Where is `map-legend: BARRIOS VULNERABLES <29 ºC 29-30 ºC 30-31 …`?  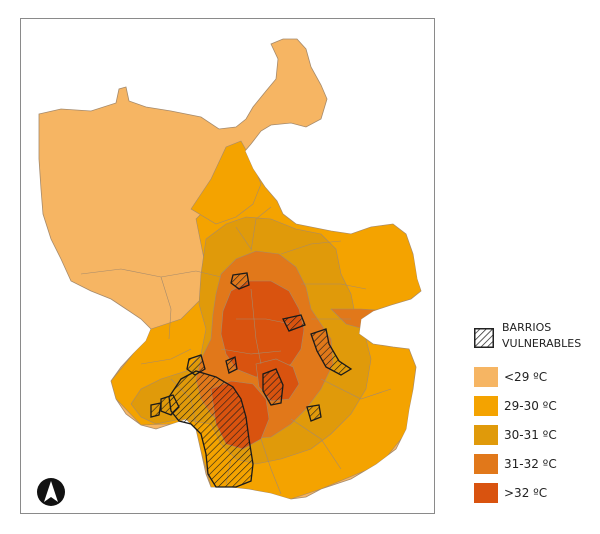
map-legend: BARRIOS VULNERABLES <29 ºC 29-30 ºC 30-31 … is located at coordinates (534, 410).